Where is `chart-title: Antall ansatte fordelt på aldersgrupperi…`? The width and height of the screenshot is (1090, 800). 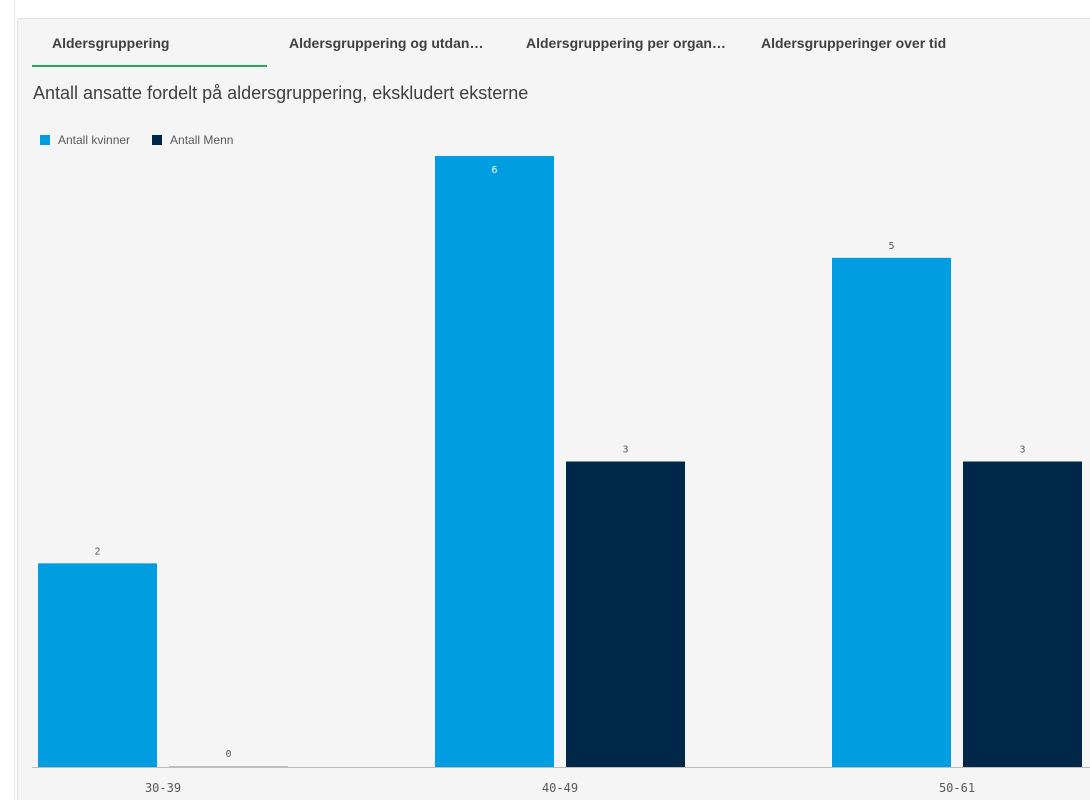 chart-title: Antall ansatte fordelt på aldersgrupperi… is located at coordinates (281, 93).